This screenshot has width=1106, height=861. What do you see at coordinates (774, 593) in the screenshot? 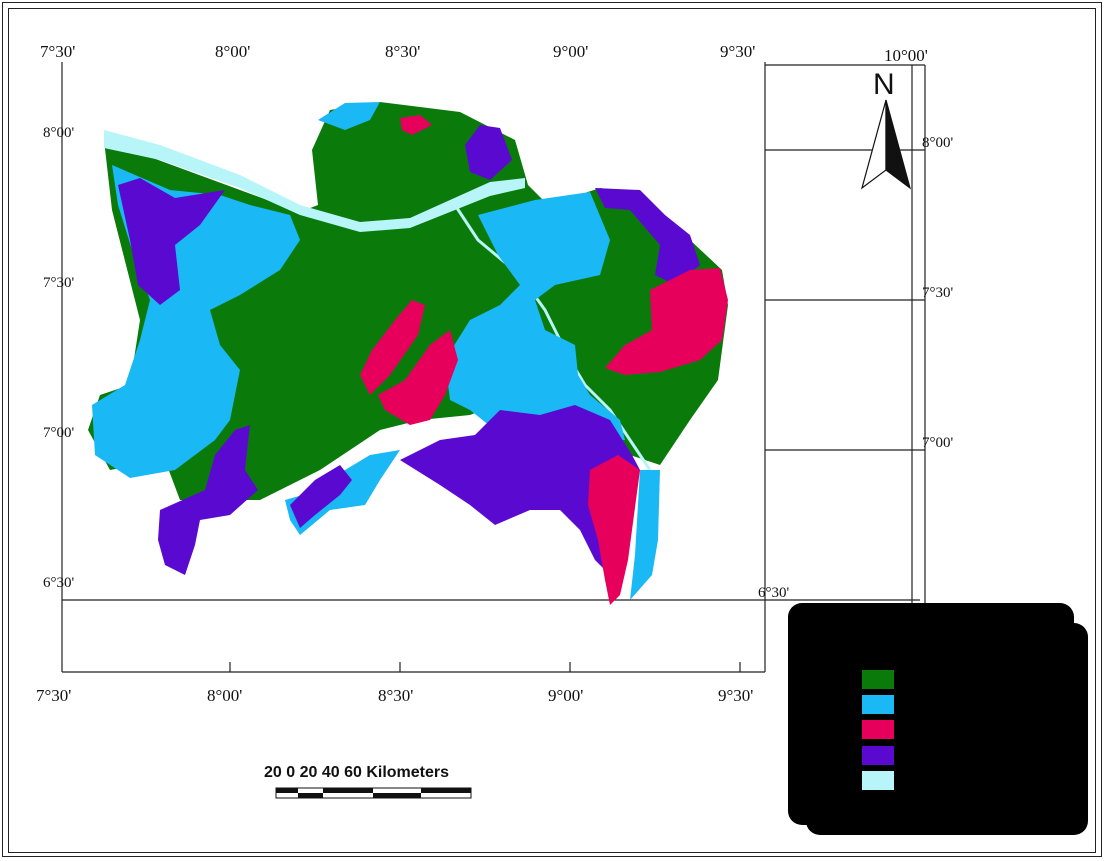
I see `right-tick-label: 6°30'` at bounding box center [774, 593].